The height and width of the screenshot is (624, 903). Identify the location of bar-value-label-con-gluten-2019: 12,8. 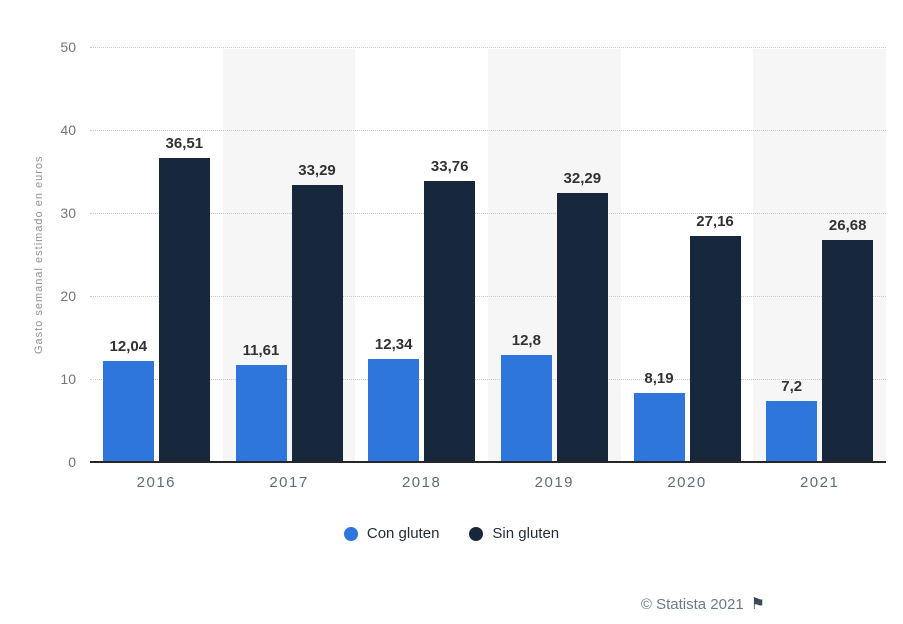
(526, 340).